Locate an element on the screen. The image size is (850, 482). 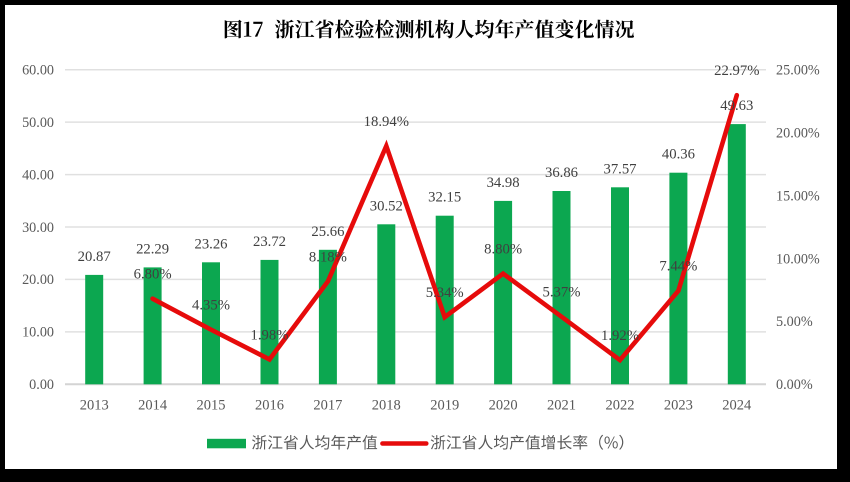
svg-text: 49.63 is located at coordinates (736, 106).